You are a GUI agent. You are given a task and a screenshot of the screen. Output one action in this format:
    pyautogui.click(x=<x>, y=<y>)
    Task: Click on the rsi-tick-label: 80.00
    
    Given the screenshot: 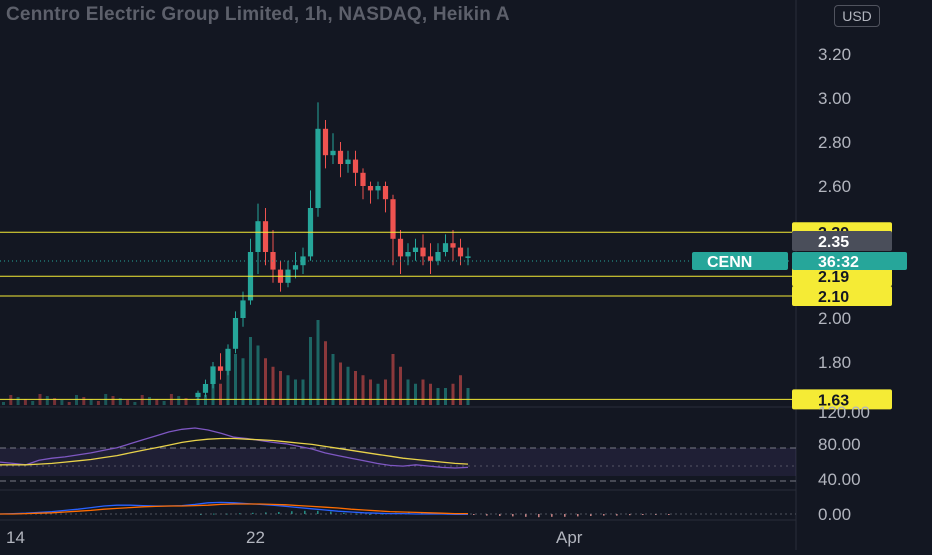 What is the action you would take?
    pyautogui.click(x=839, y=444)
    